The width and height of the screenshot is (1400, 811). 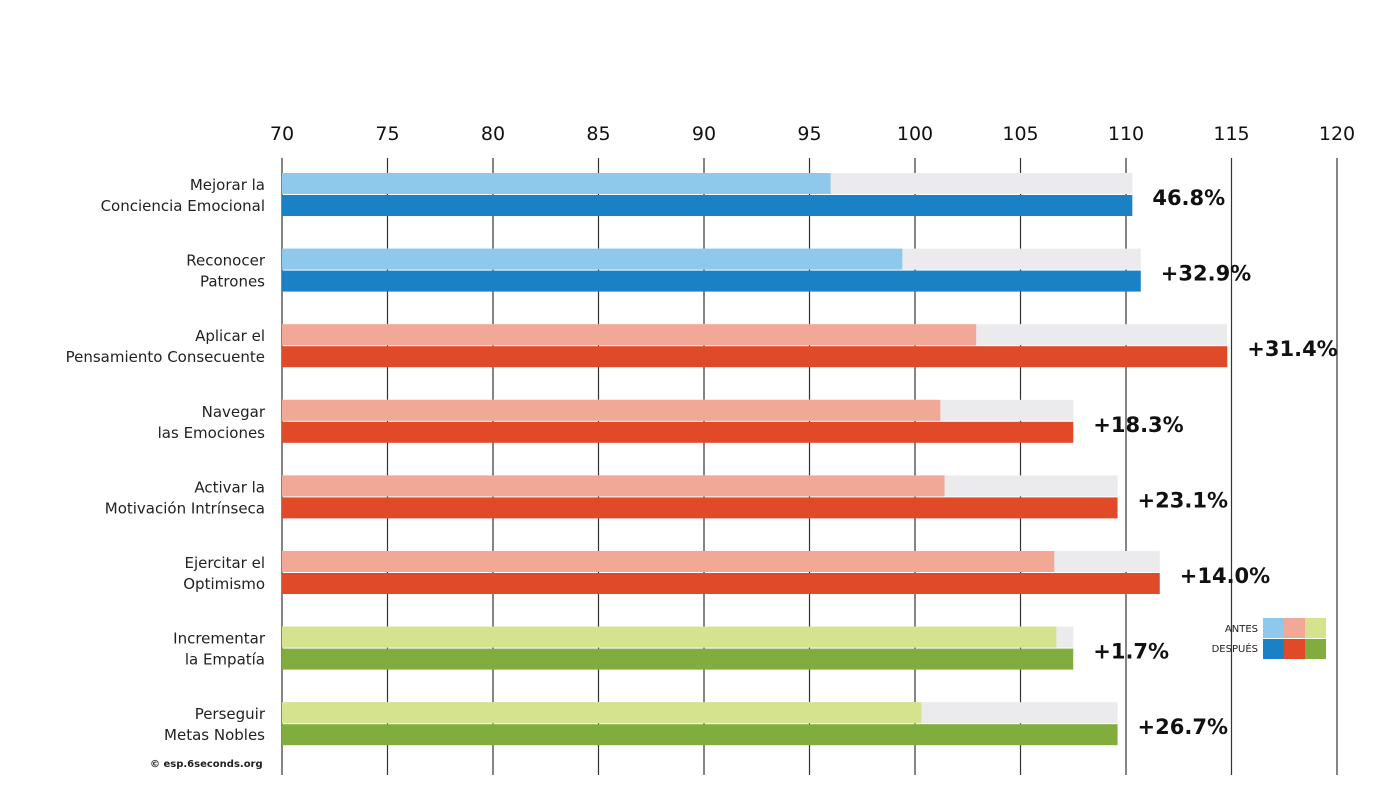 I want to click on category-label: Motivación Intrínseca, so click(x=185, y=508).